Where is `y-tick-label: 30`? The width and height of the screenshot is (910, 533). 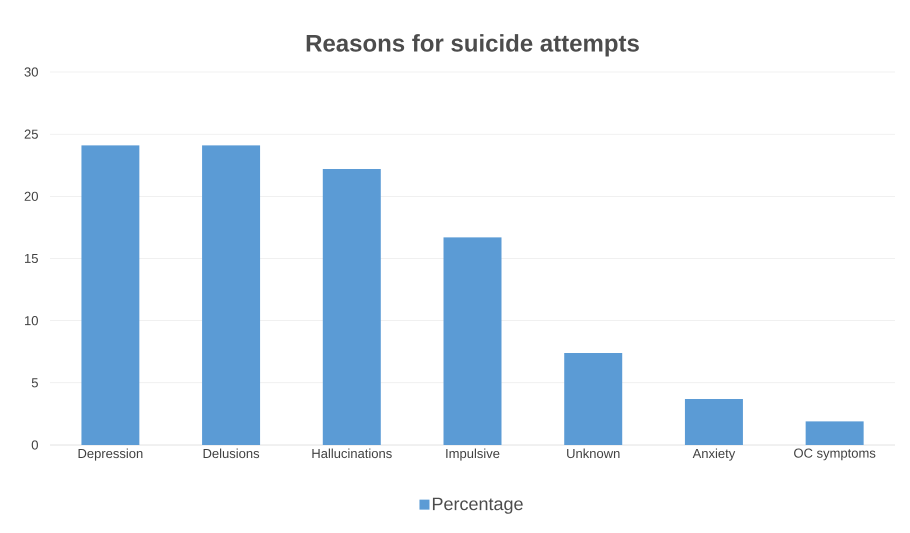 y-tick-label: 30 is located at coordinates (31, 72).